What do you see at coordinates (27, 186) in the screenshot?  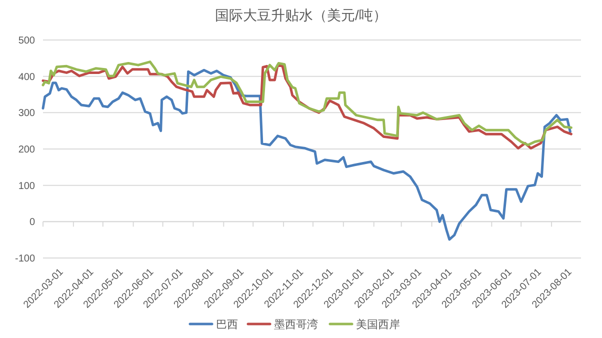 I see `y-tick-label: 100` at bounding box center [27, 186].